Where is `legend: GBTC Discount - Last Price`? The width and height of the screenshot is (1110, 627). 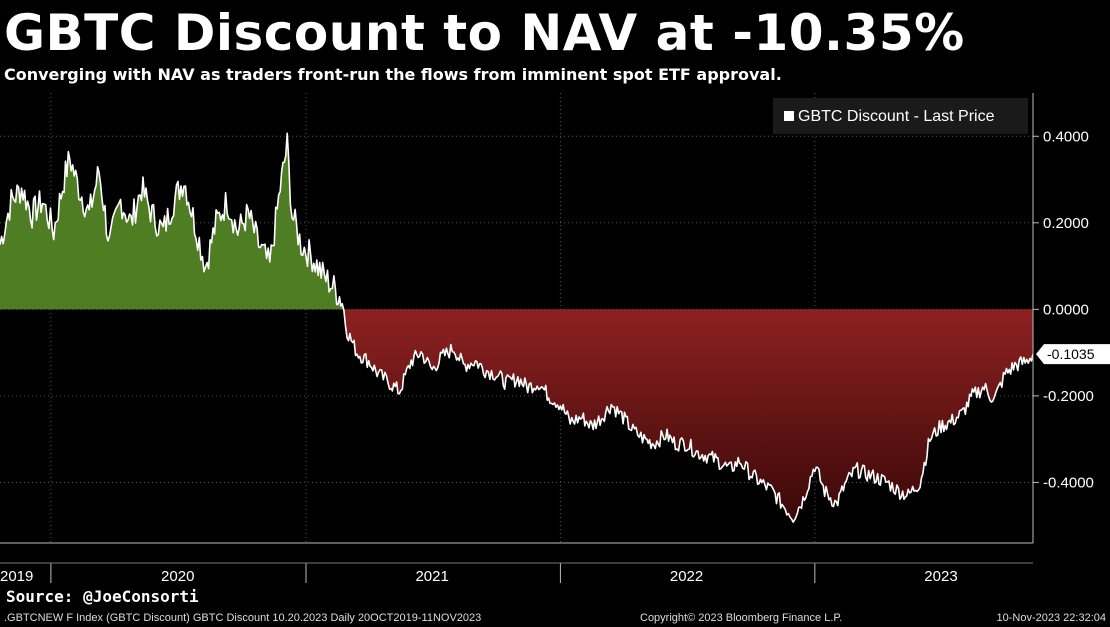
legend: GBTC Discount - Last Price is located at coordinates (900, 116).